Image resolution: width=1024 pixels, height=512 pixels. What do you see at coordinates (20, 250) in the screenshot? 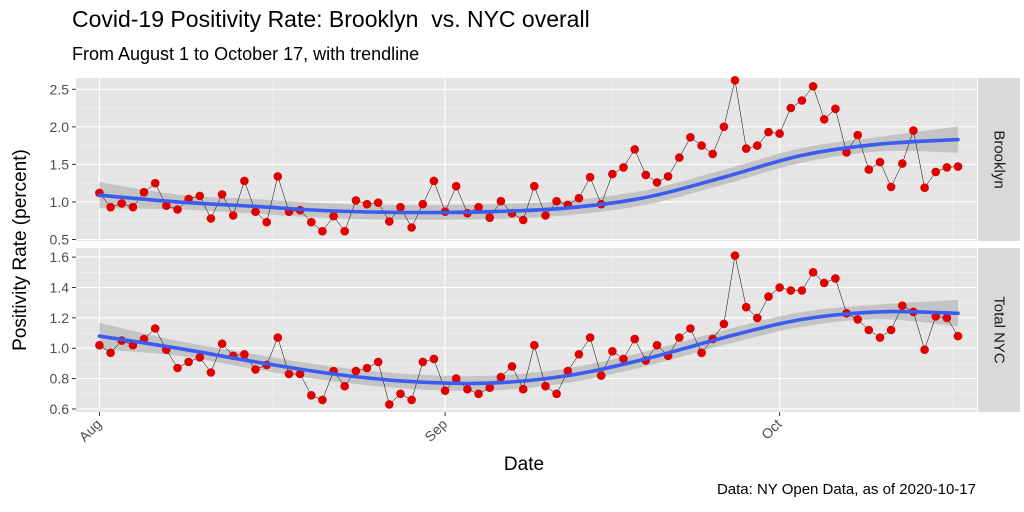
I see `y-axis-title: Positivity Rate (percent)` at bounding box center [20, 250].